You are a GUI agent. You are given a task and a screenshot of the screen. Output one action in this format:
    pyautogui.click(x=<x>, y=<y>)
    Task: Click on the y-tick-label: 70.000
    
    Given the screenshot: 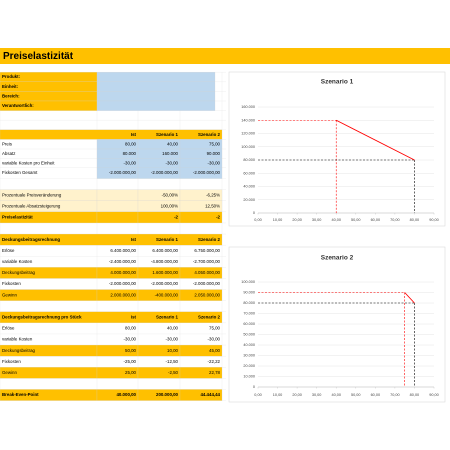 What is the action you would take?
    pyautogui.click(x=249, y=314)
    